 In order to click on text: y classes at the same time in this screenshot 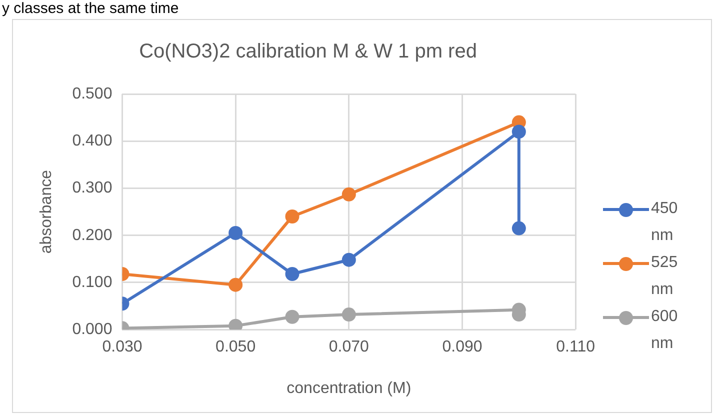, I will do `click(90, 8)`.